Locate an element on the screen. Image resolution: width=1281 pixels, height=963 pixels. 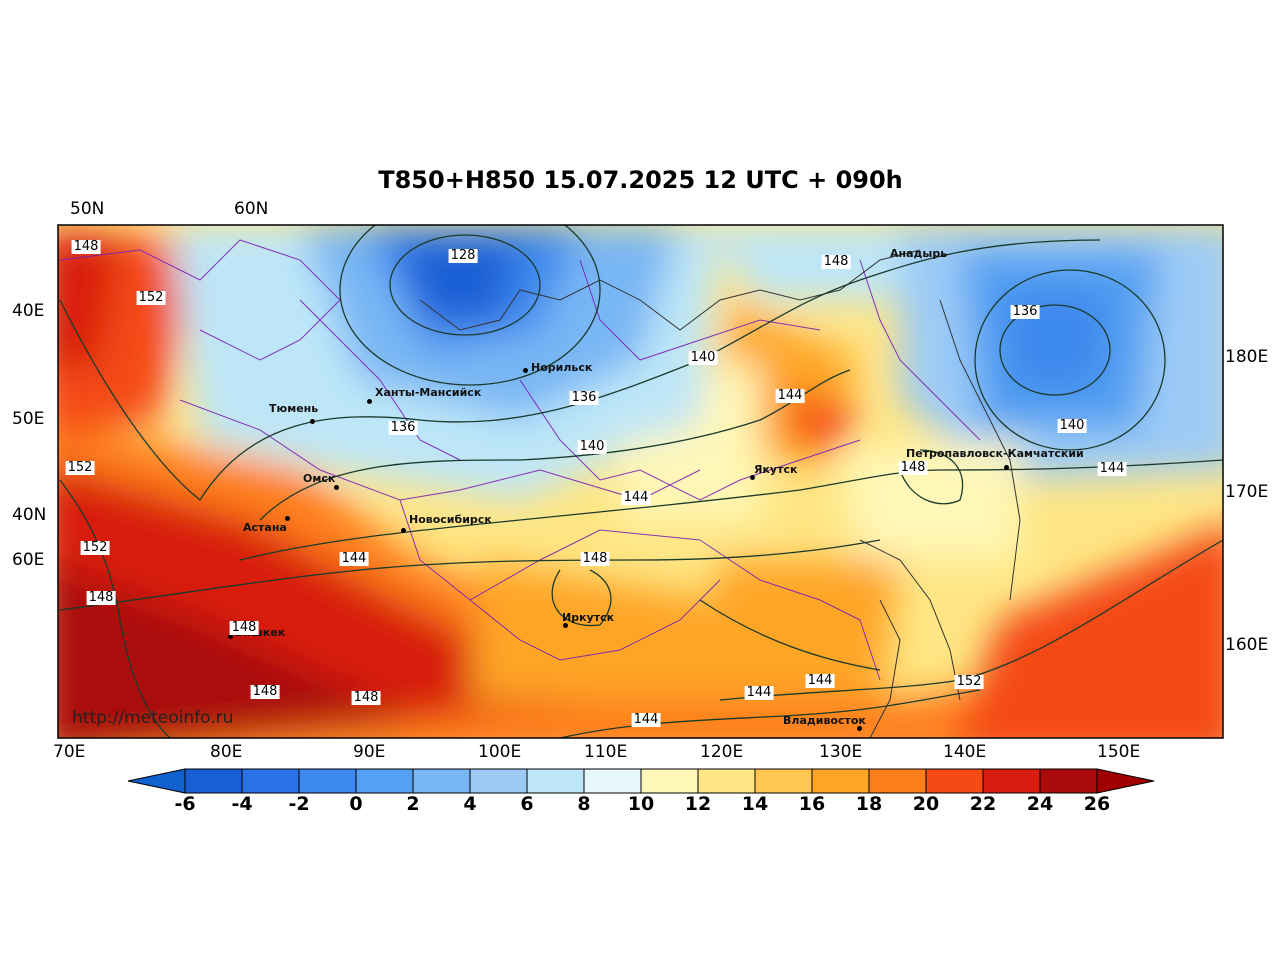
colorbar-tick-label: 0 is located at coordinates (356, 804).